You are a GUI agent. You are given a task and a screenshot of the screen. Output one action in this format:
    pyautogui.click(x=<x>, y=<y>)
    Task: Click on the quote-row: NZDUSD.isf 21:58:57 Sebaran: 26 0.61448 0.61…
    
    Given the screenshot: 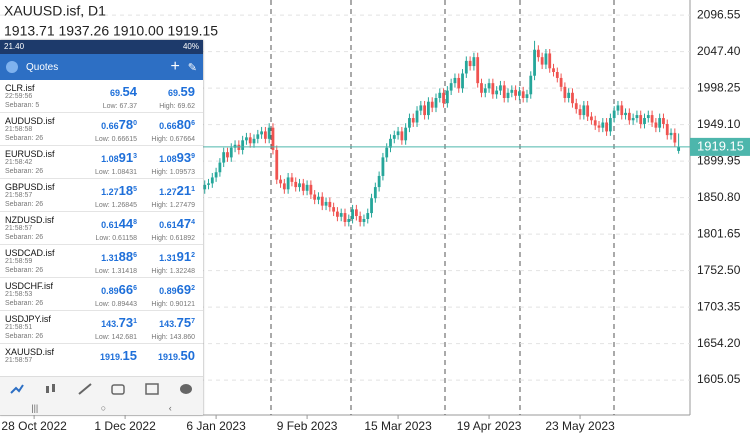 What is the action you would take?
    pyautogui.click(x=101, y=228)
    